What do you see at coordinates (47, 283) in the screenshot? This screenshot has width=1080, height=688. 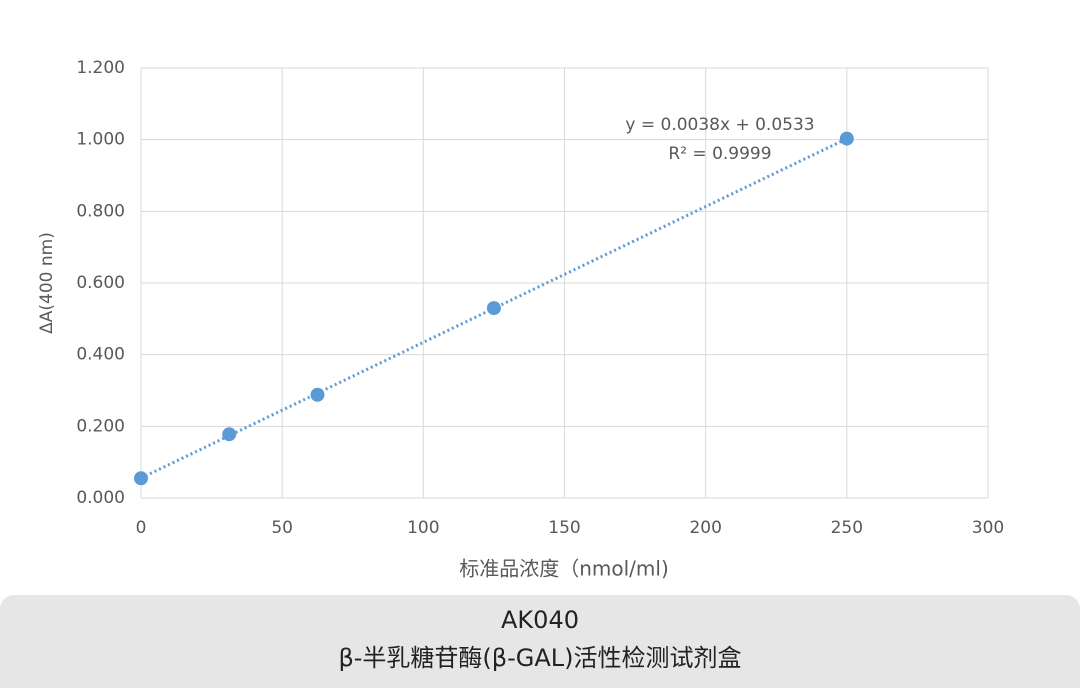 I see `y-axis-label: ΔA(400 nm)` at bounding box center [47, 283].